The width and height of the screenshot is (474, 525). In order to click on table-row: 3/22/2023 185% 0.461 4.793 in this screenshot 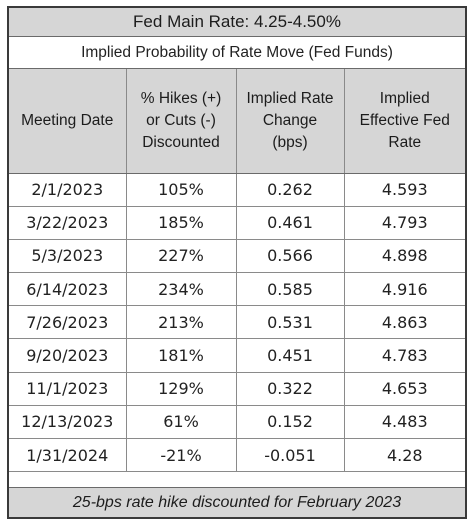, I will do `click(237, 223)`.